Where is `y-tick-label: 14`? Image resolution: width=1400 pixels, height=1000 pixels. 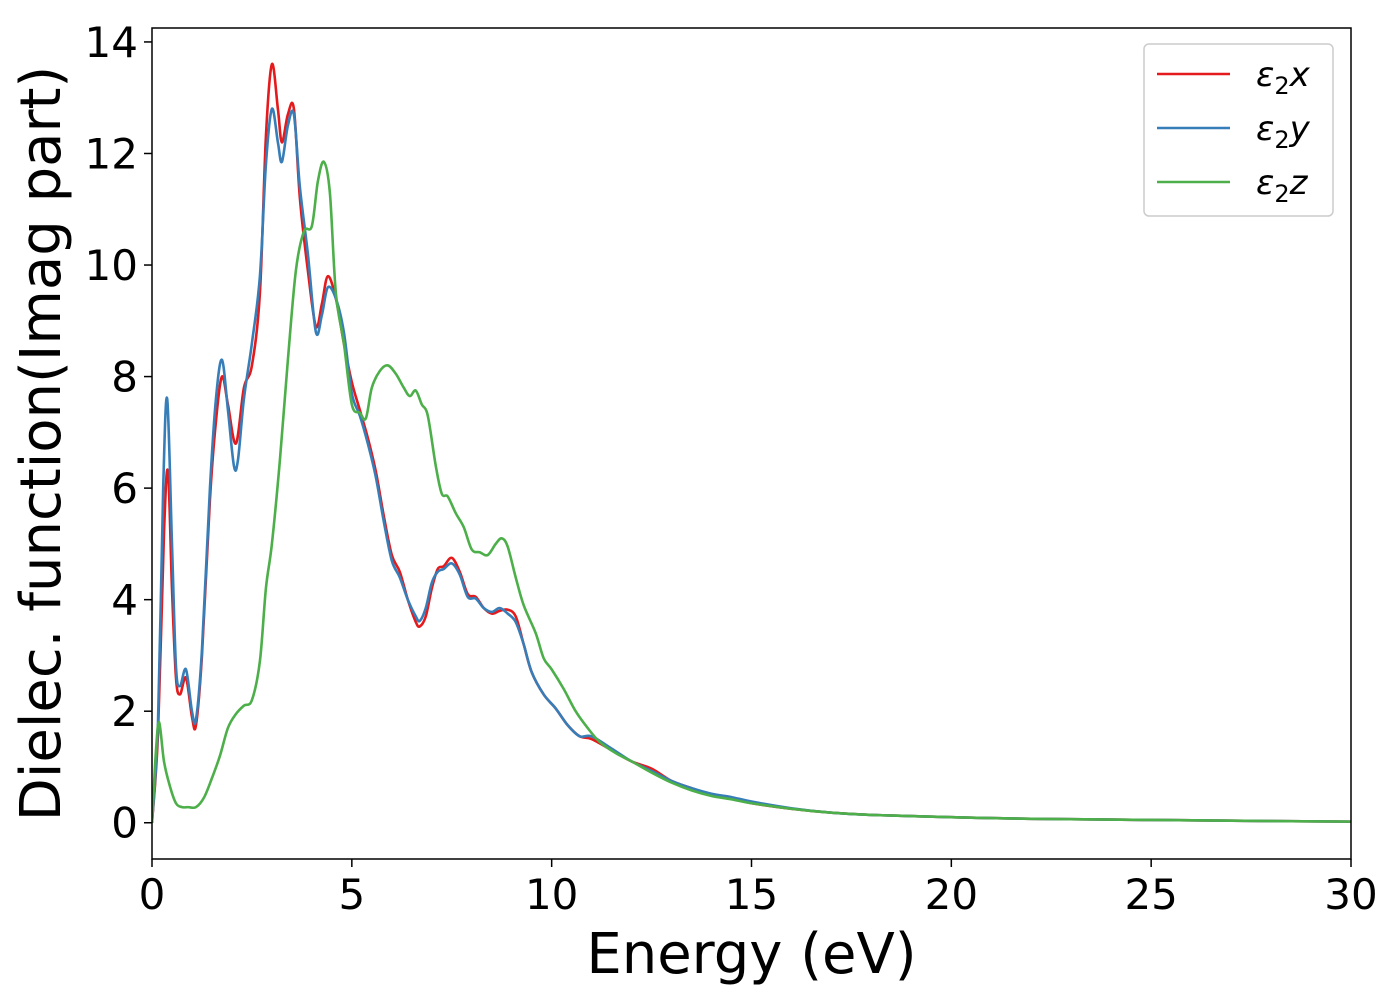 y-tick-label: 14 is located at coordinates (111, 42).